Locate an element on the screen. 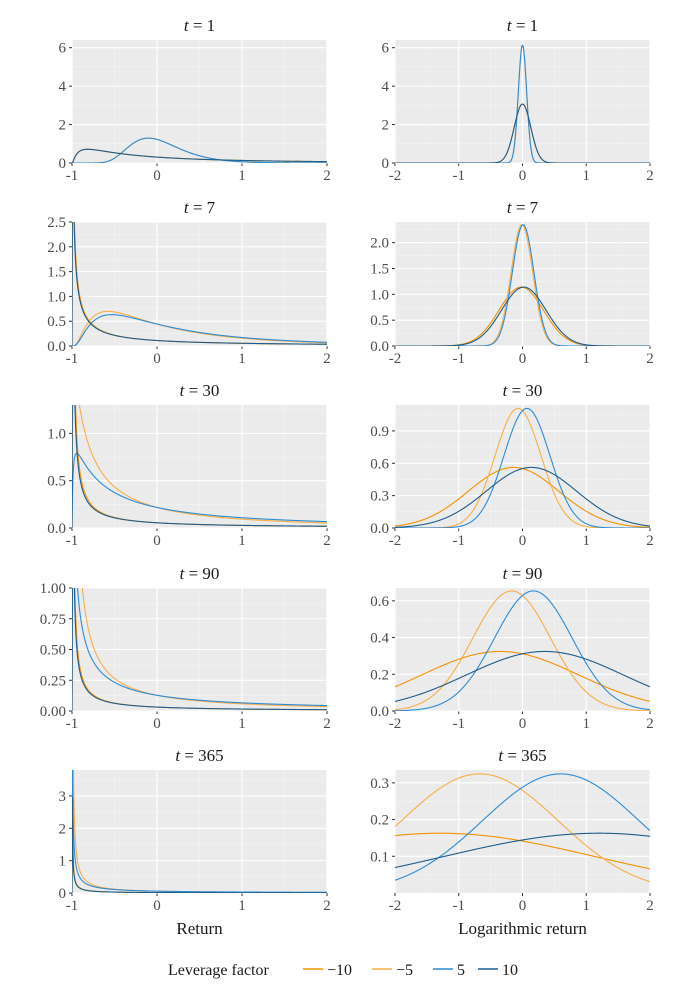  legend-title: Leverage factor is located at coordinates (218, 970).